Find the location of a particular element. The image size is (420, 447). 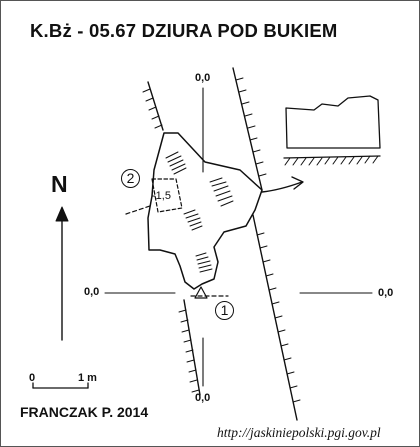

wall-left is located at coordinates (171, 238).